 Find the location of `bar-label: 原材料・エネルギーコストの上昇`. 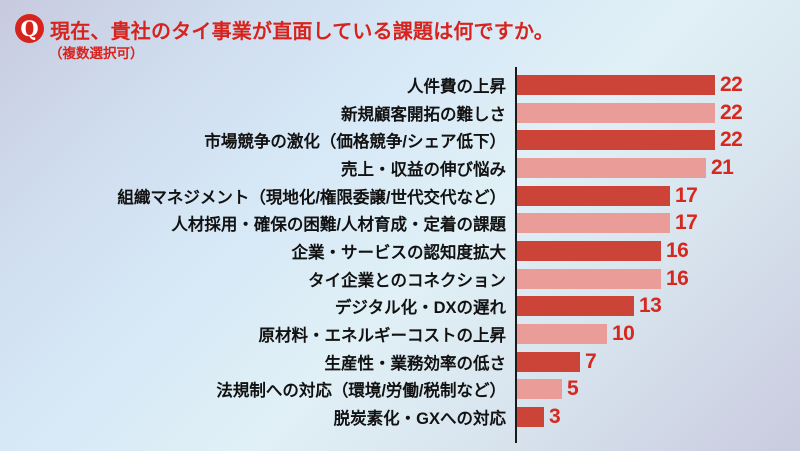

bar-label: 原材料・エネルギーコストの上昇 is located at coordinates (382, 336).